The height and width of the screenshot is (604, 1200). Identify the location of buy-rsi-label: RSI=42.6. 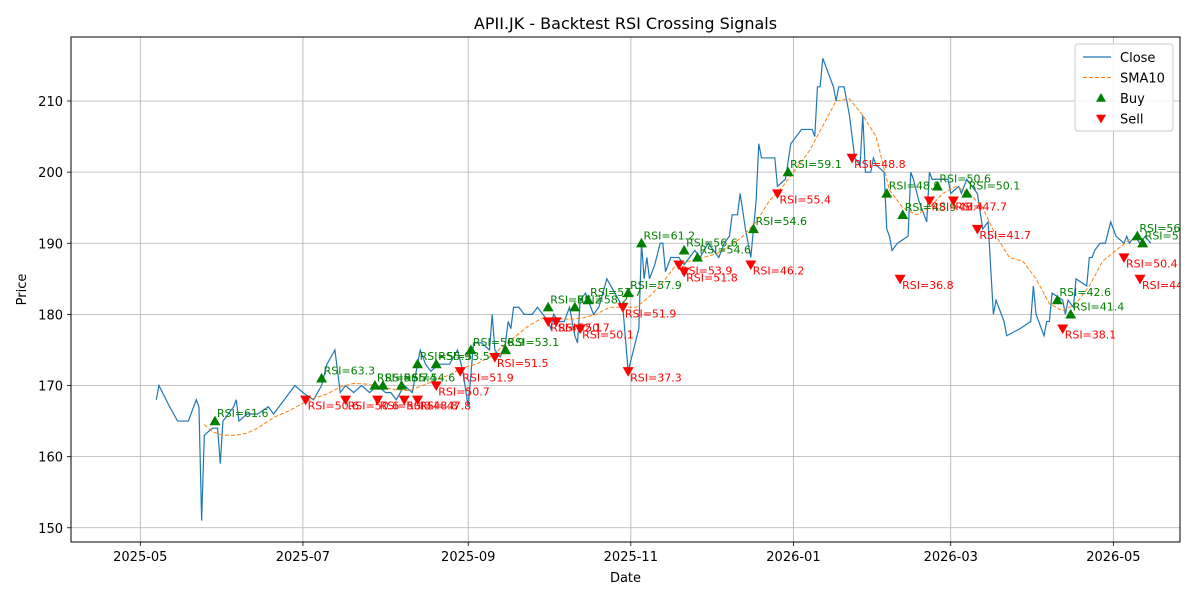
(1085, 292).